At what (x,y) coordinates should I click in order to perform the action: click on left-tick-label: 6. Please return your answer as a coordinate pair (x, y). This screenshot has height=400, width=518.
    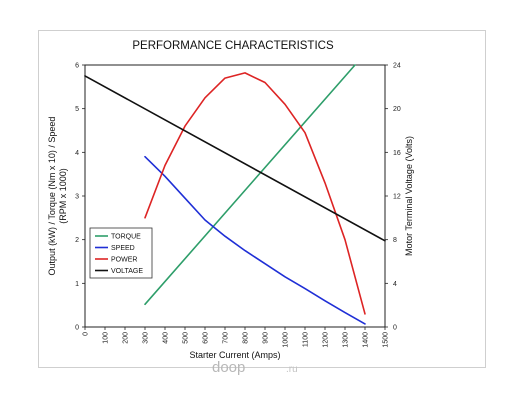
    Looking at the image, I should click on (77, 66).